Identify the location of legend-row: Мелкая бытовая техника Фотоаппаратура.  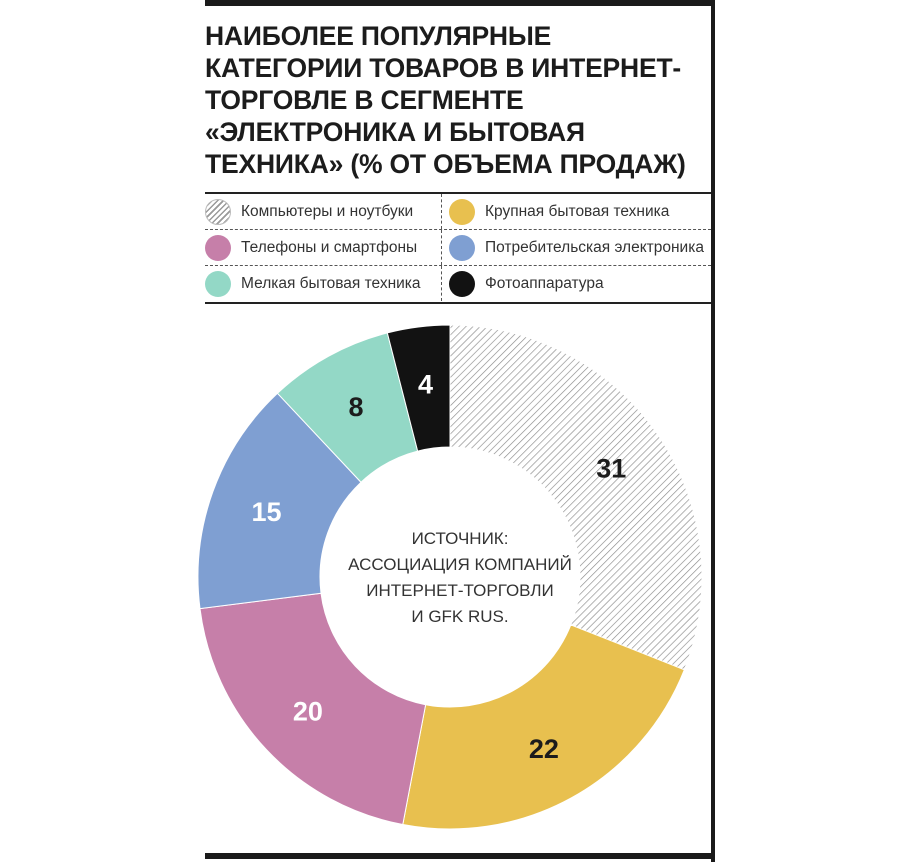
(458, 283).